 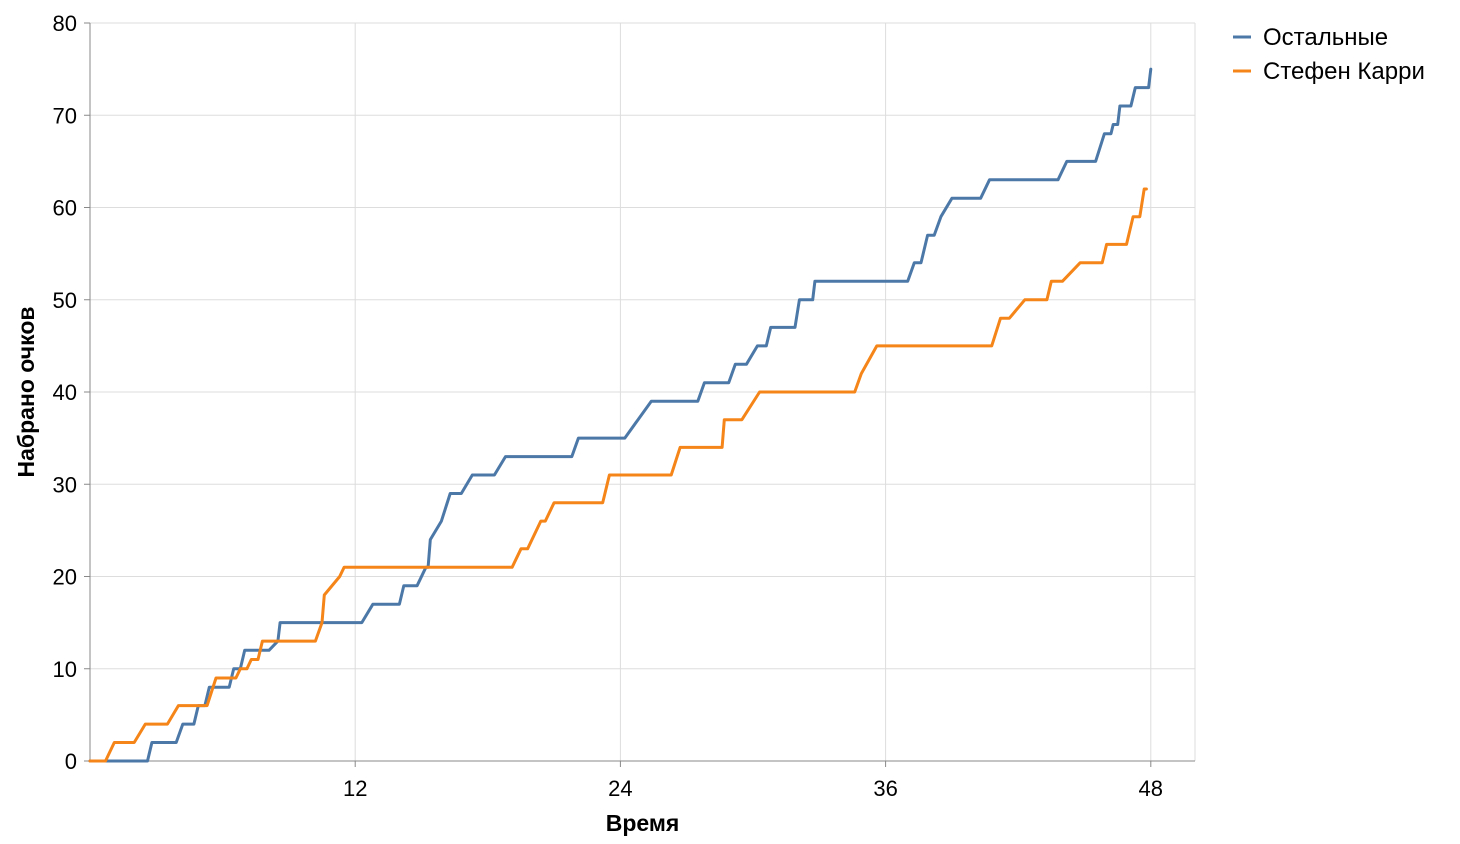 I want to click on legend: Остальные Стефен Карри, so click(x=1329, y=54).